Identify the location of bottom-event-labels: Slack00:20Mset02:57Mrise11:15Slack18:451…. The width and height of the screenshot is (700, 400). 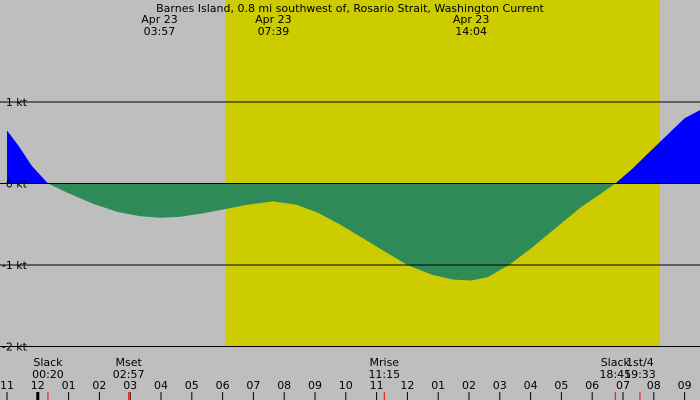
(344, 368).